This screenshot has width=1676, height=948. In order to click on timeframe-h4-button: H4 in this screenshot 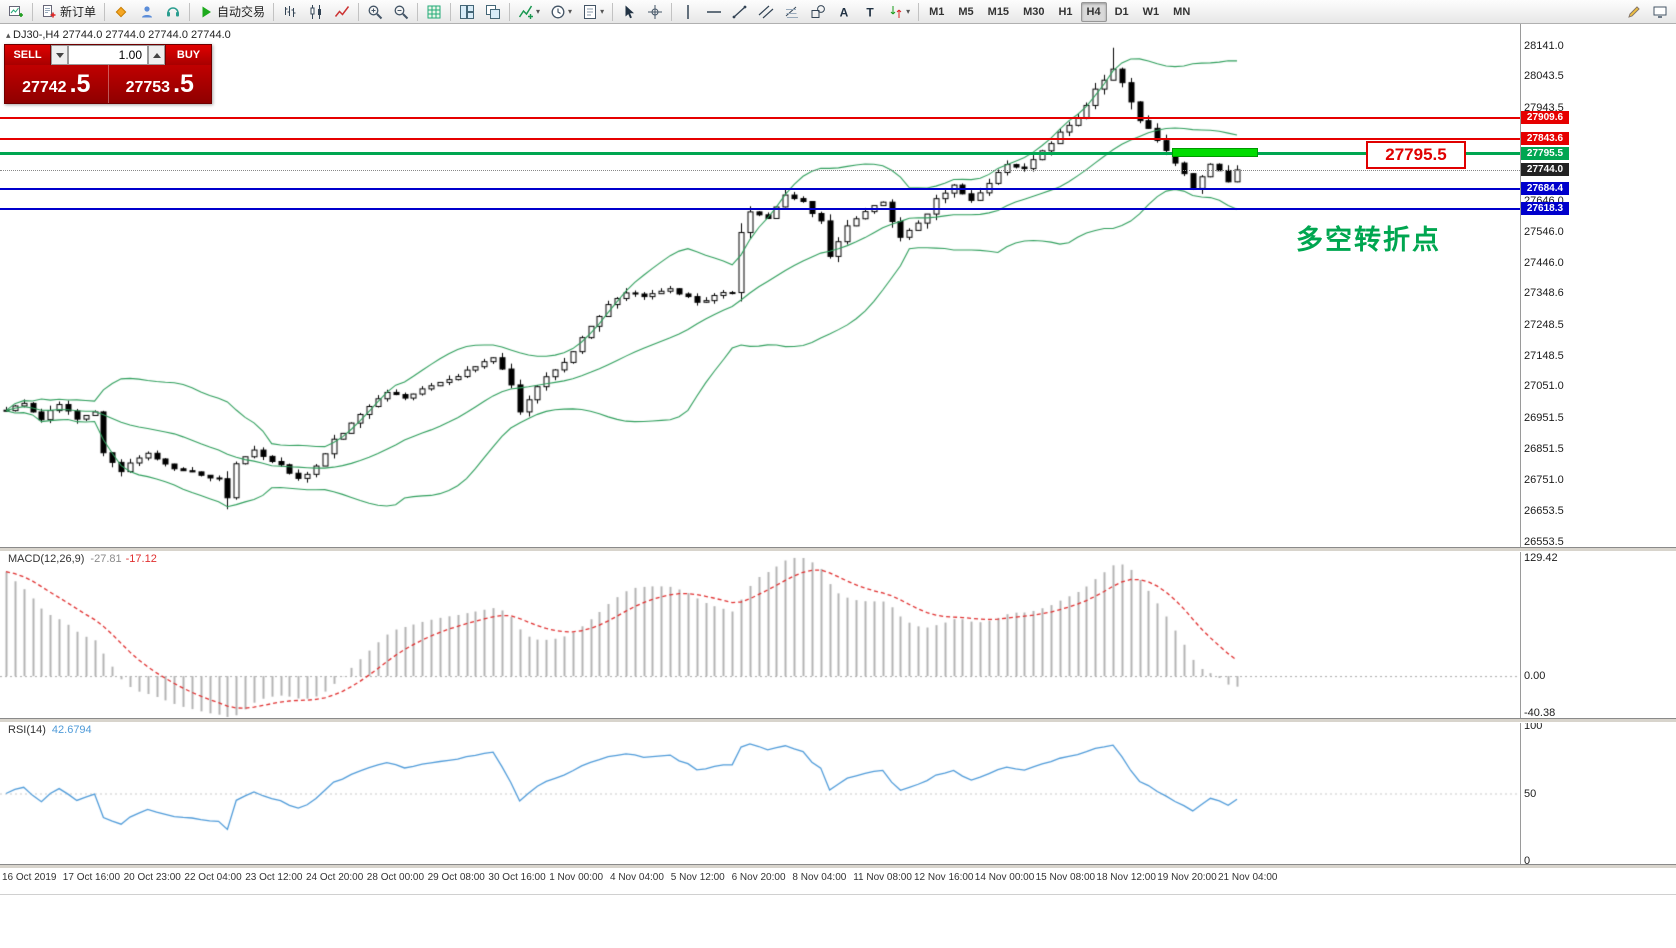, I will do `click(1093, 11)`.